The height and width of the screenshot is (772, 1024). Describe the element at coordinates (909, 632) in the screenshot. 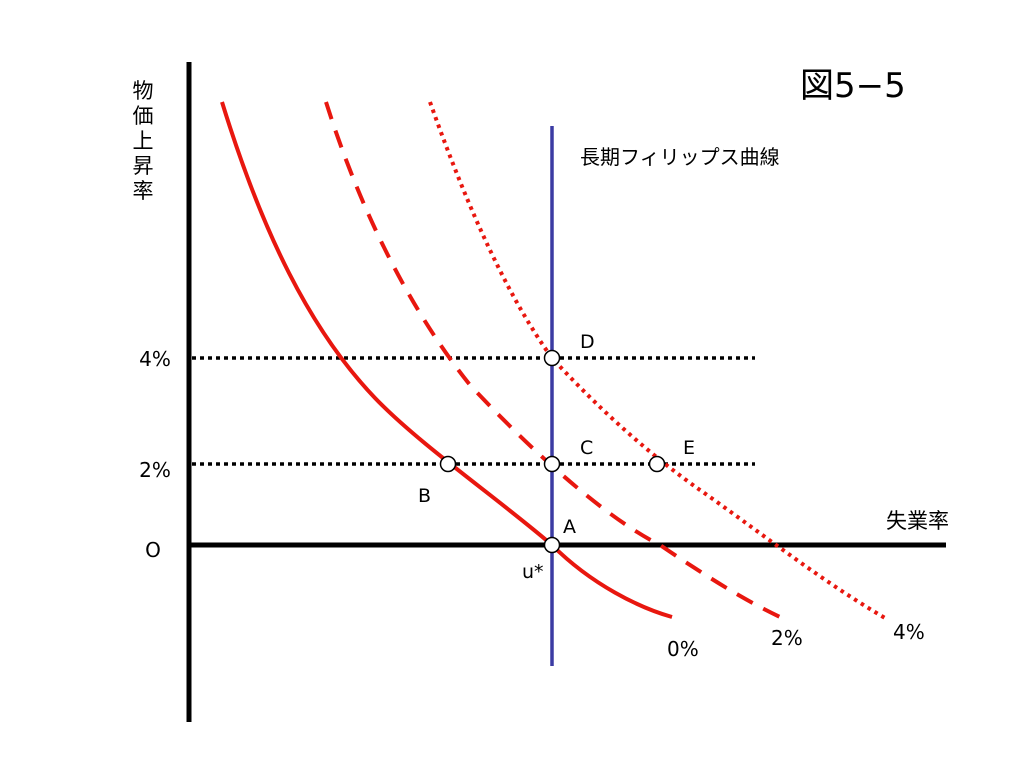

I see `curve-4-percent-label: 4%` at that location.